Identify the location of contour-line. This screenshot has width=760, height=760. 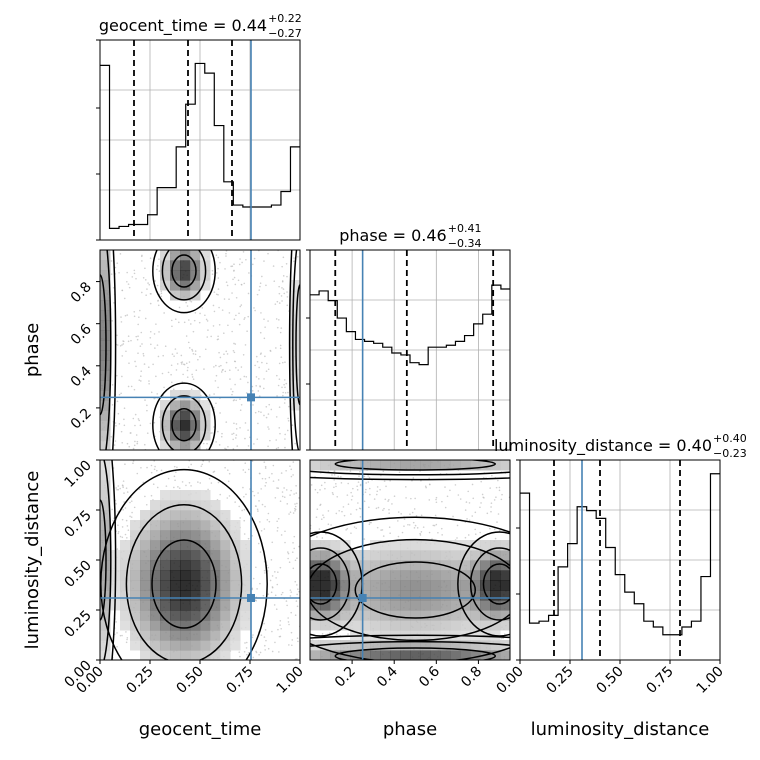
(410, 590).